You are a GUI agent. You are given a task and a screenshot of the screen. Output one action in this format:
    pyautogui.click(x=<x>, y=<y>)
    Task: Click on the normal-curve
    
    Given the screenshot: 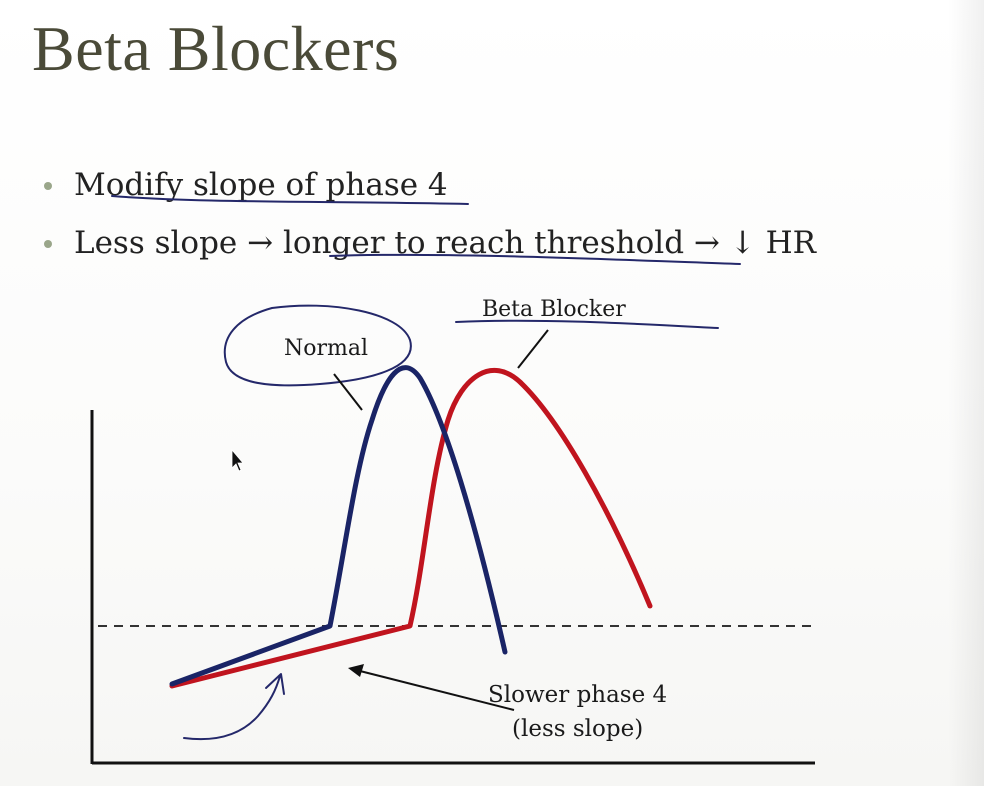 What is the action you would take?
    pyautogui.click(x=338, y=526)
    